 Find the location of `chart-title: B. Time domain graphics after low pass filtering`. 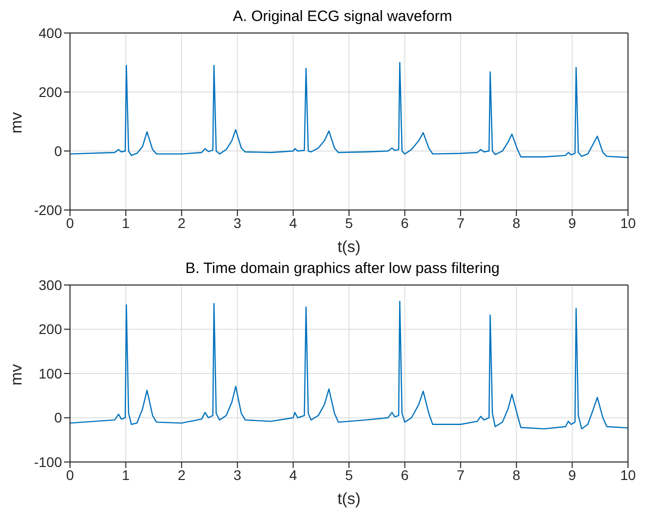

chart-title: B. Time domain graphics after low pass filtering is located at coordinates (342, 268).